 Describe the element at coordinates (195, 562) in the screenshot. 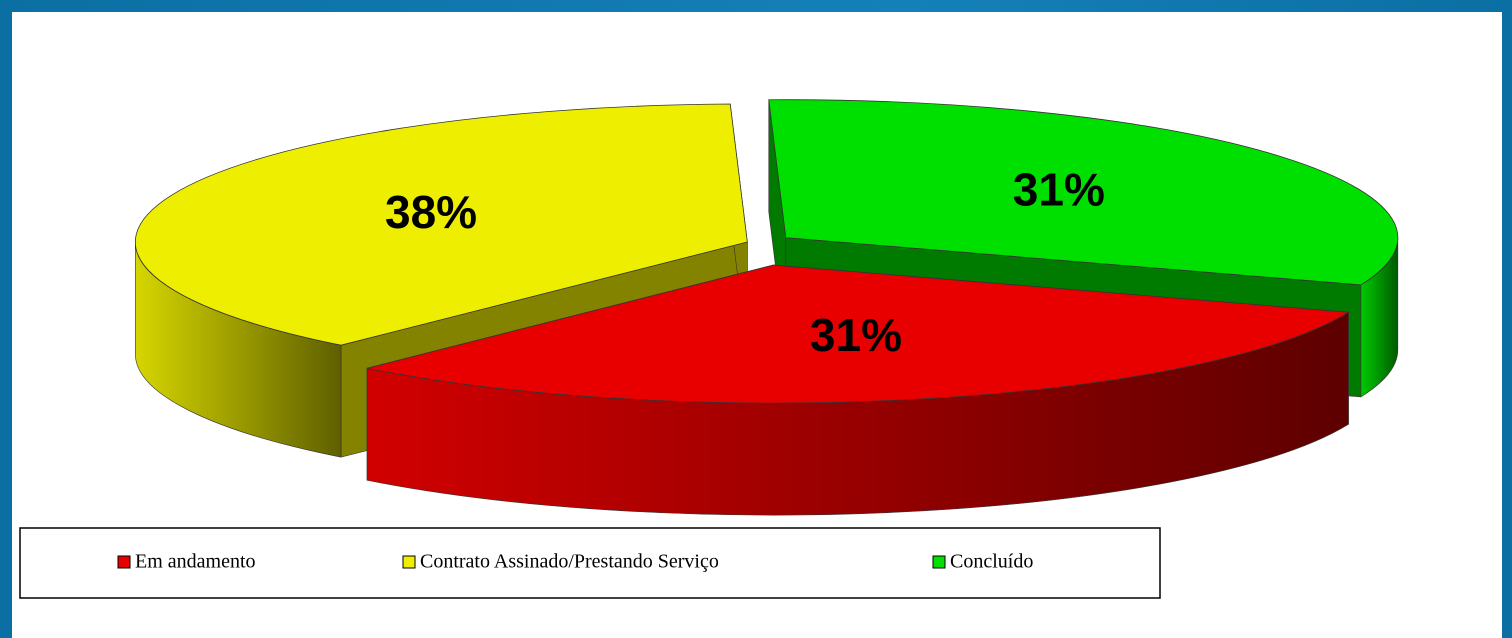

I see `legend-label: Em andamento` at that location.